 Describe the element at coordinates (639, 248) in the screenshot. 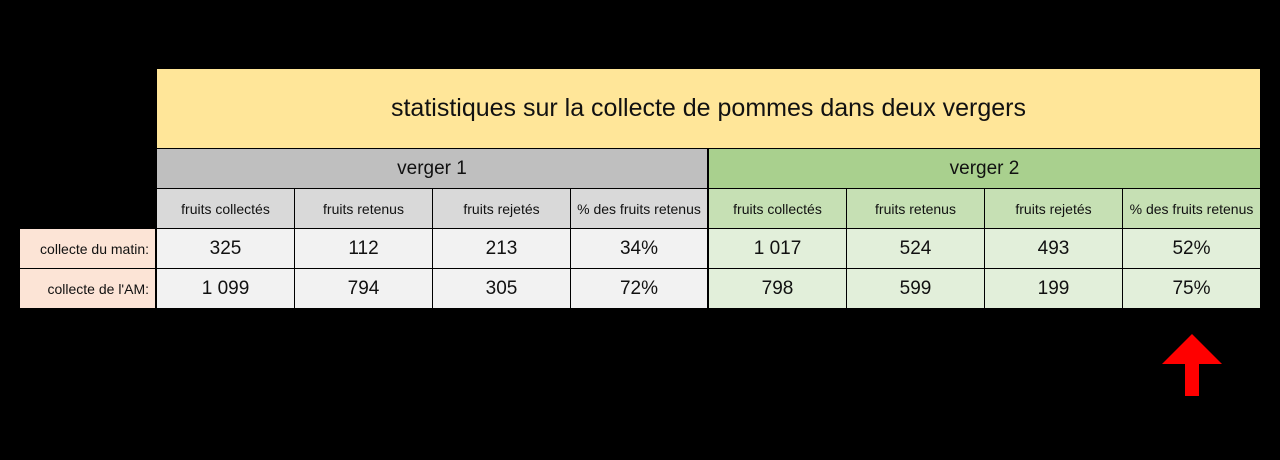

I see `table-cell: 34%` at that location.